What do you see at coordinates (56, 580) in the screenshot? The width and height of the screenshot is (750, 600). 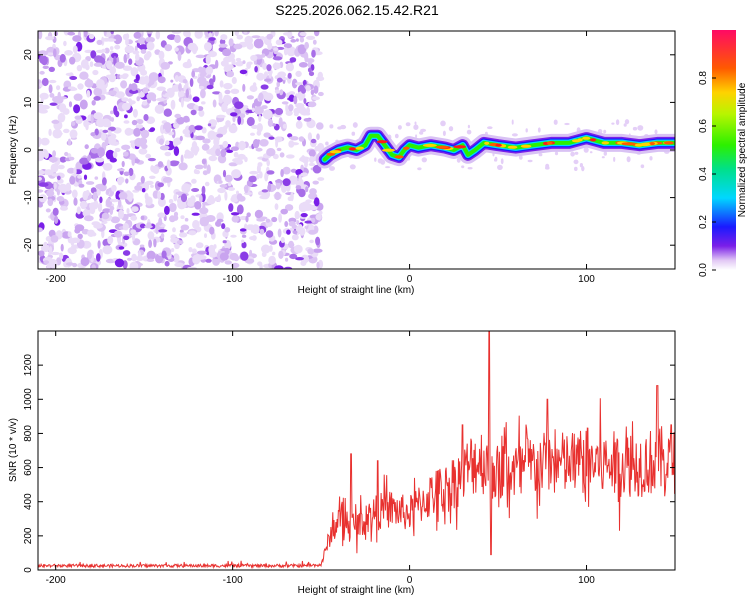 I see `x-tick-label: -200` at bounding box center [56, 580].